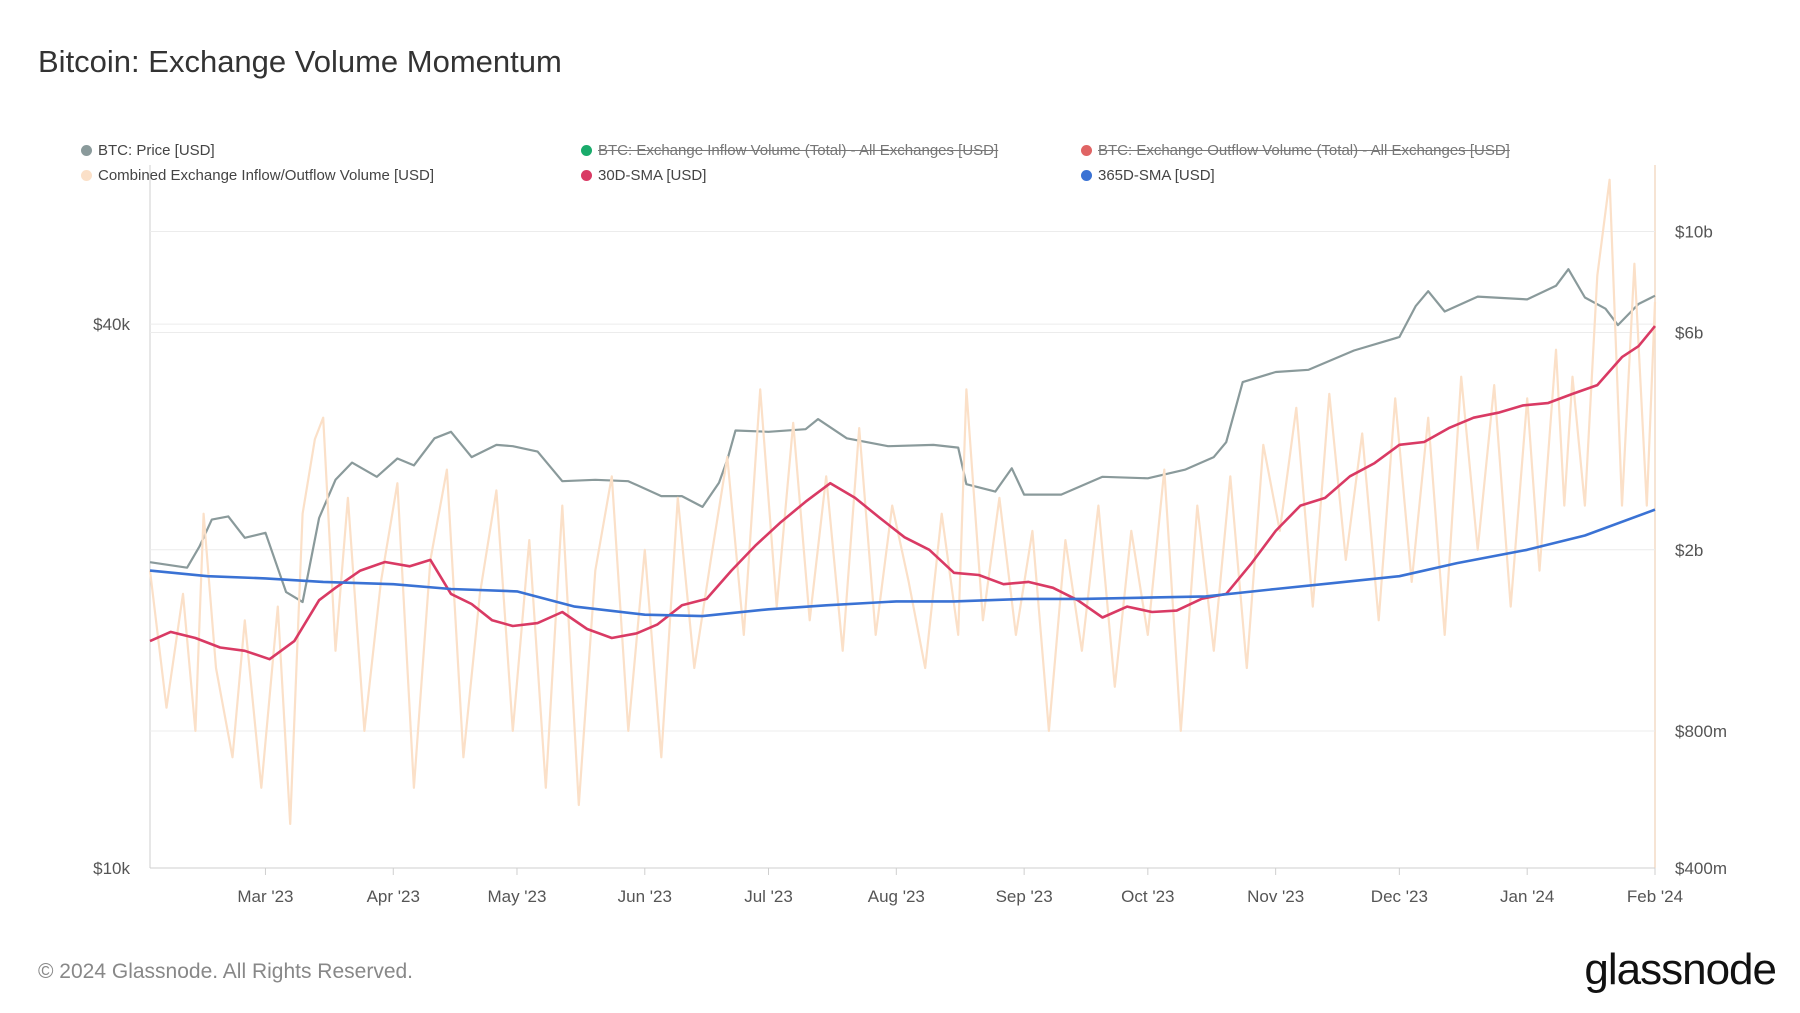 This screenshot has width=1800, height=1013. Describe the element at coordinates (896, 896) in the screenshot. I see `x-tick-label: Aug '23` at that location.